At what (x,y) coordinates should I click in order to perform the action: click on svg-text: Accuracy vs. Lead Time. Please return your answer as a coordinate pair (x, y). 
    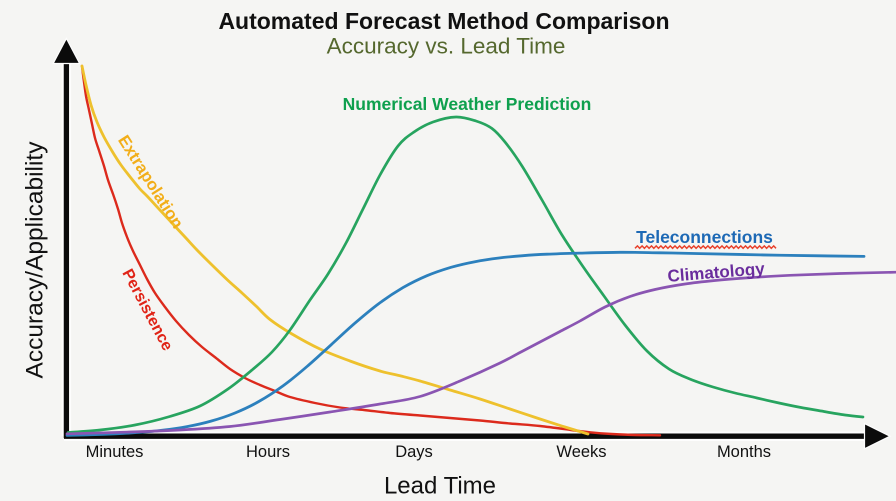
    Looking at the image, I should click on (446, 46).